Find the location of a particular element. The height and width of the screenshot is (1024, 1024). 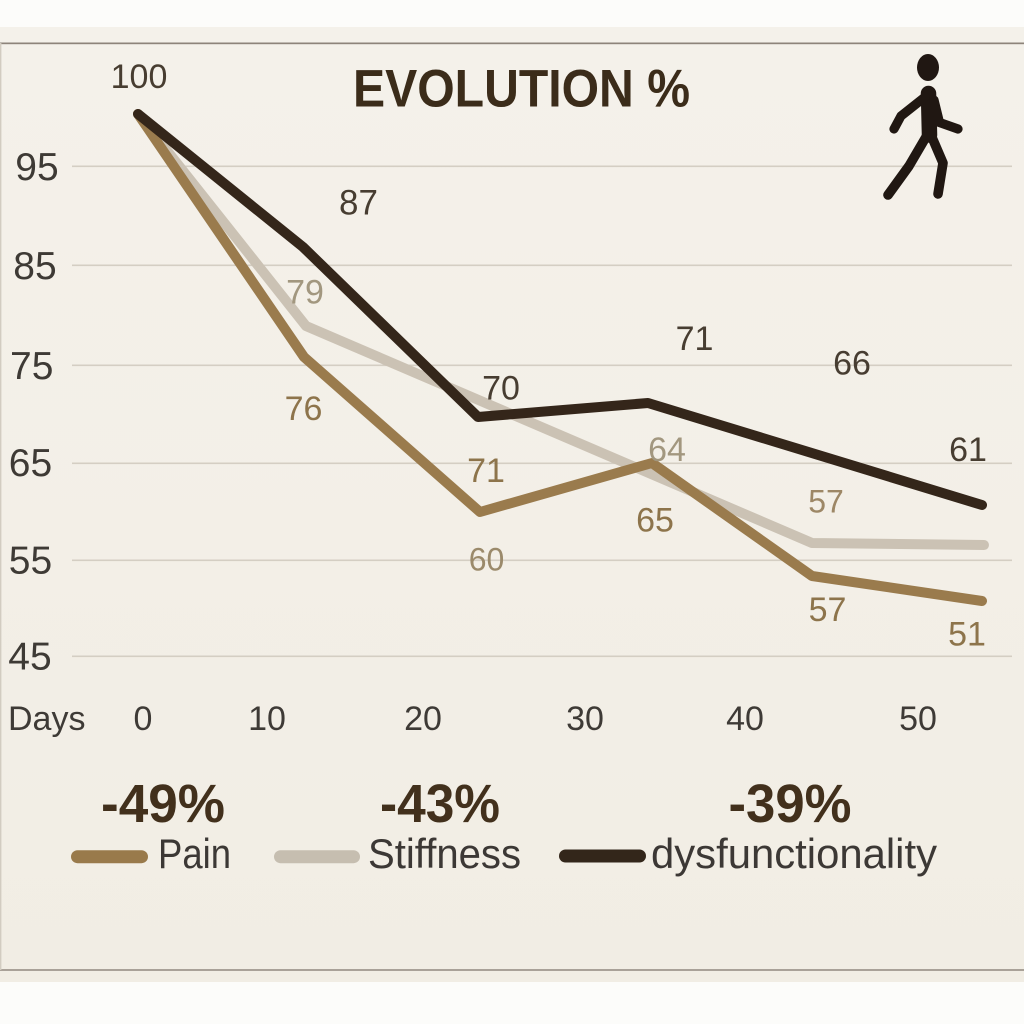

svg-text: EVOLUTION % is located at coordinates (521, 89).